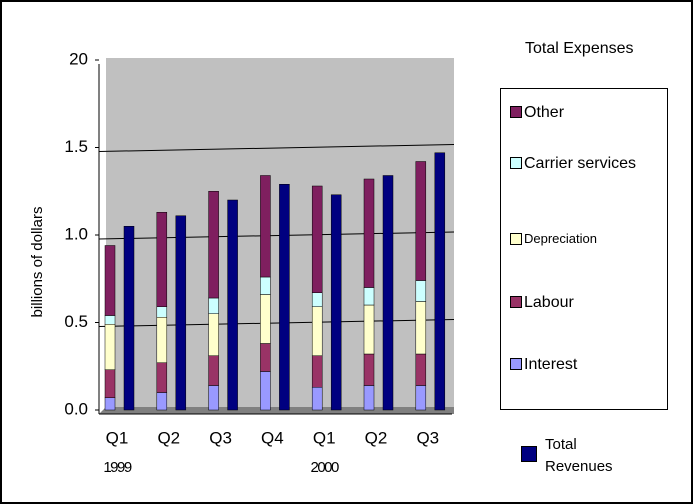 This screenshot has height=504, width=693. What do you see at coordinates (580, 163) in the screenshot?
I see `legend-label: Carrier services` at bounding box center [580, 163].